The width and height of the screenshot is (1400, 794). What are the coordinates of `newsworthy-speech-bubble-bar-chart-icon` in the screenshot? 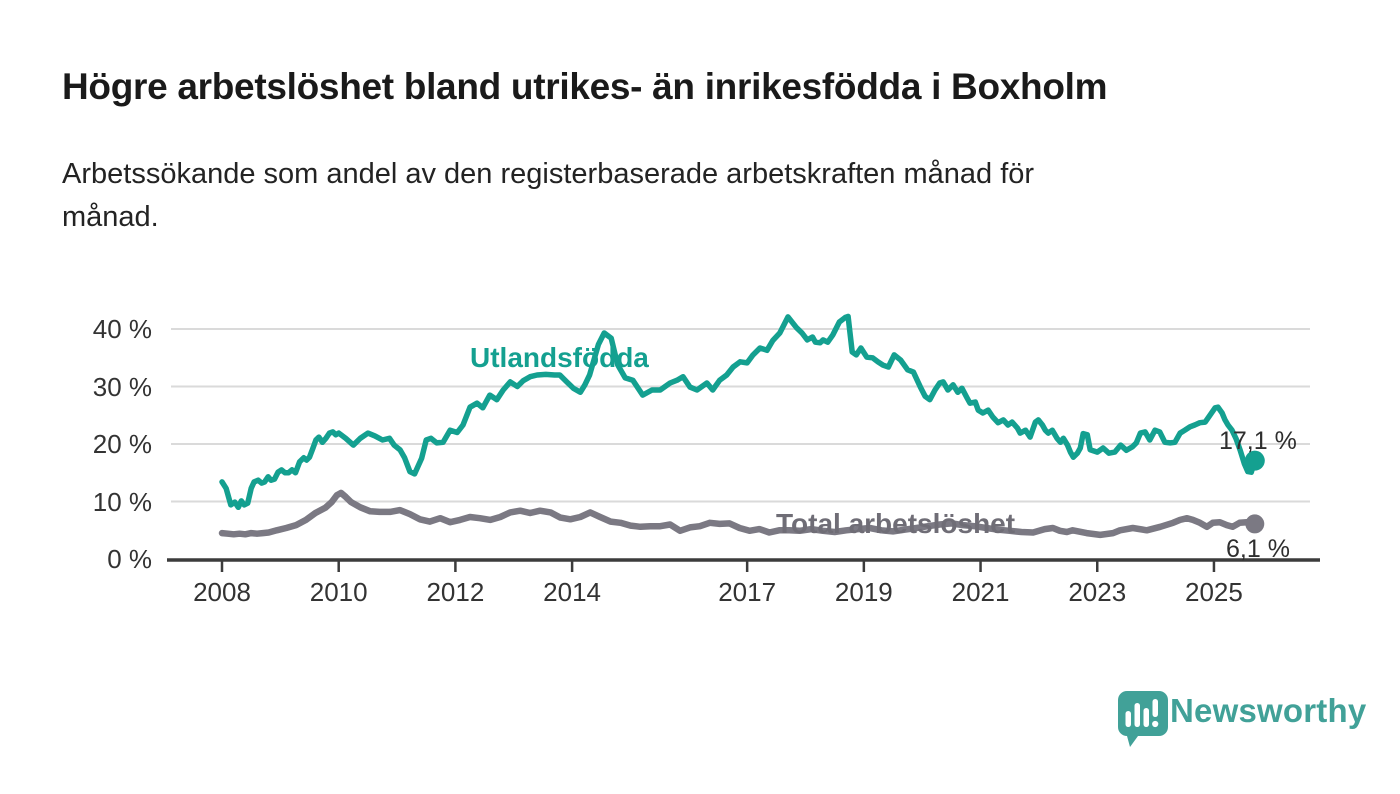 It's located at (1143, 719).